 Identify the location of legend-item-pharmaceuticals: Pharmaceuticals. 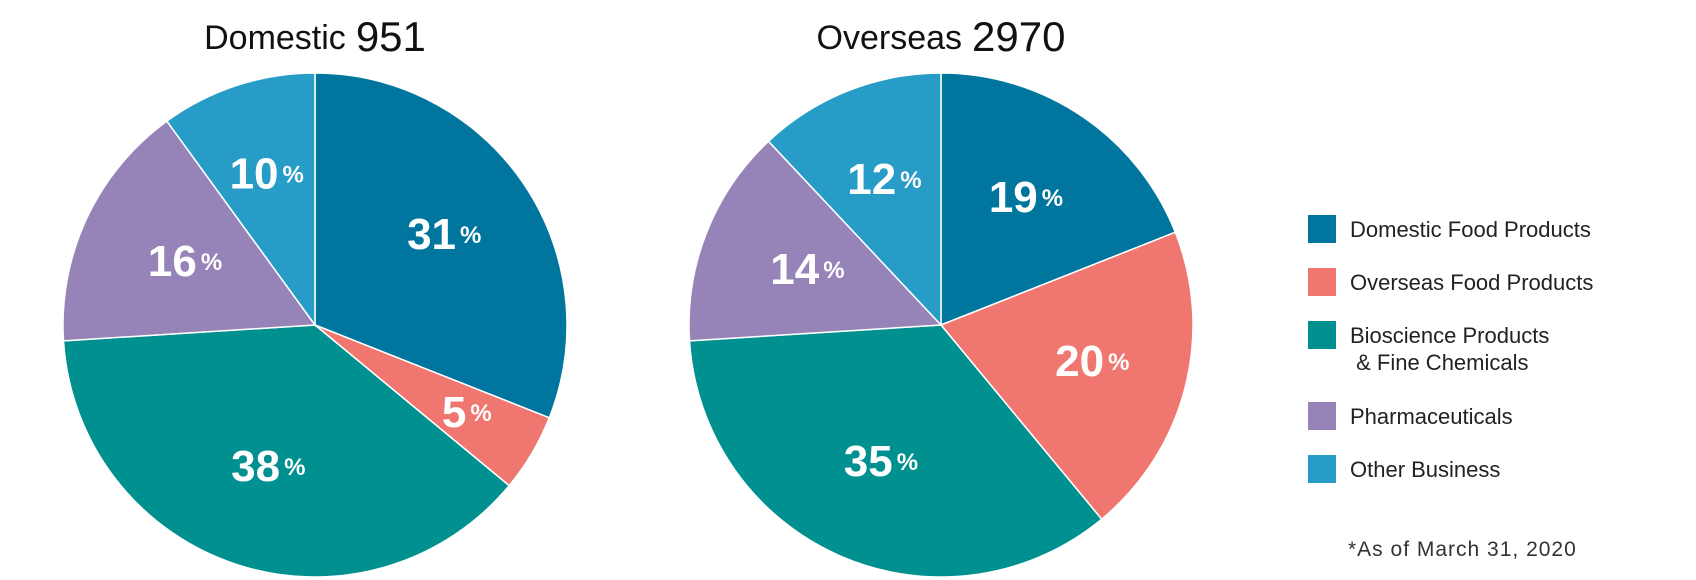
(1410, 416).